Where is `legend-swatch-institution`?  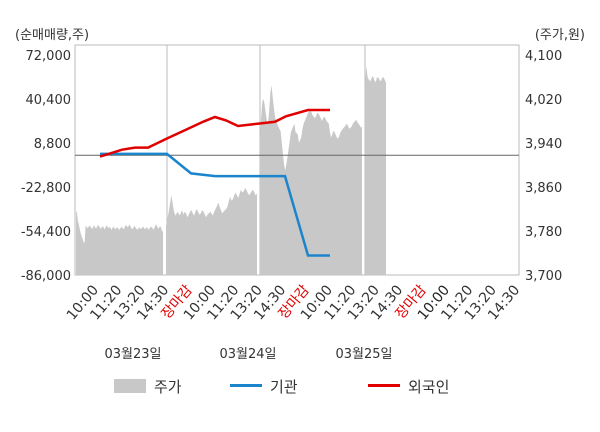 legend-swatch-institution is located at coordinates (246, 385).